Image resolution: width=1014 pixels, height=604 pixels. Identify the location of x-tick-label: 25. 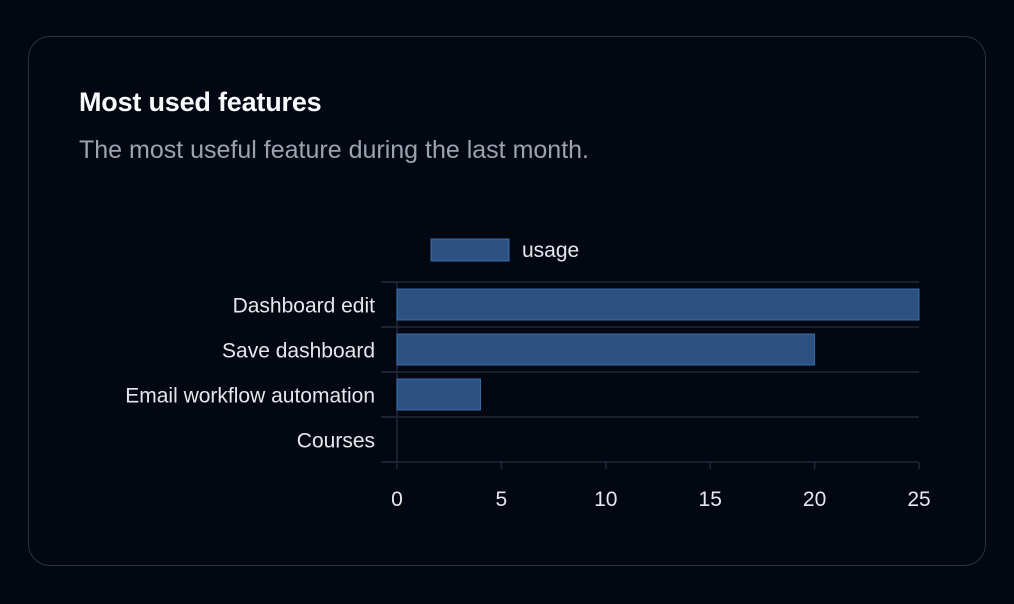
(918, 499).